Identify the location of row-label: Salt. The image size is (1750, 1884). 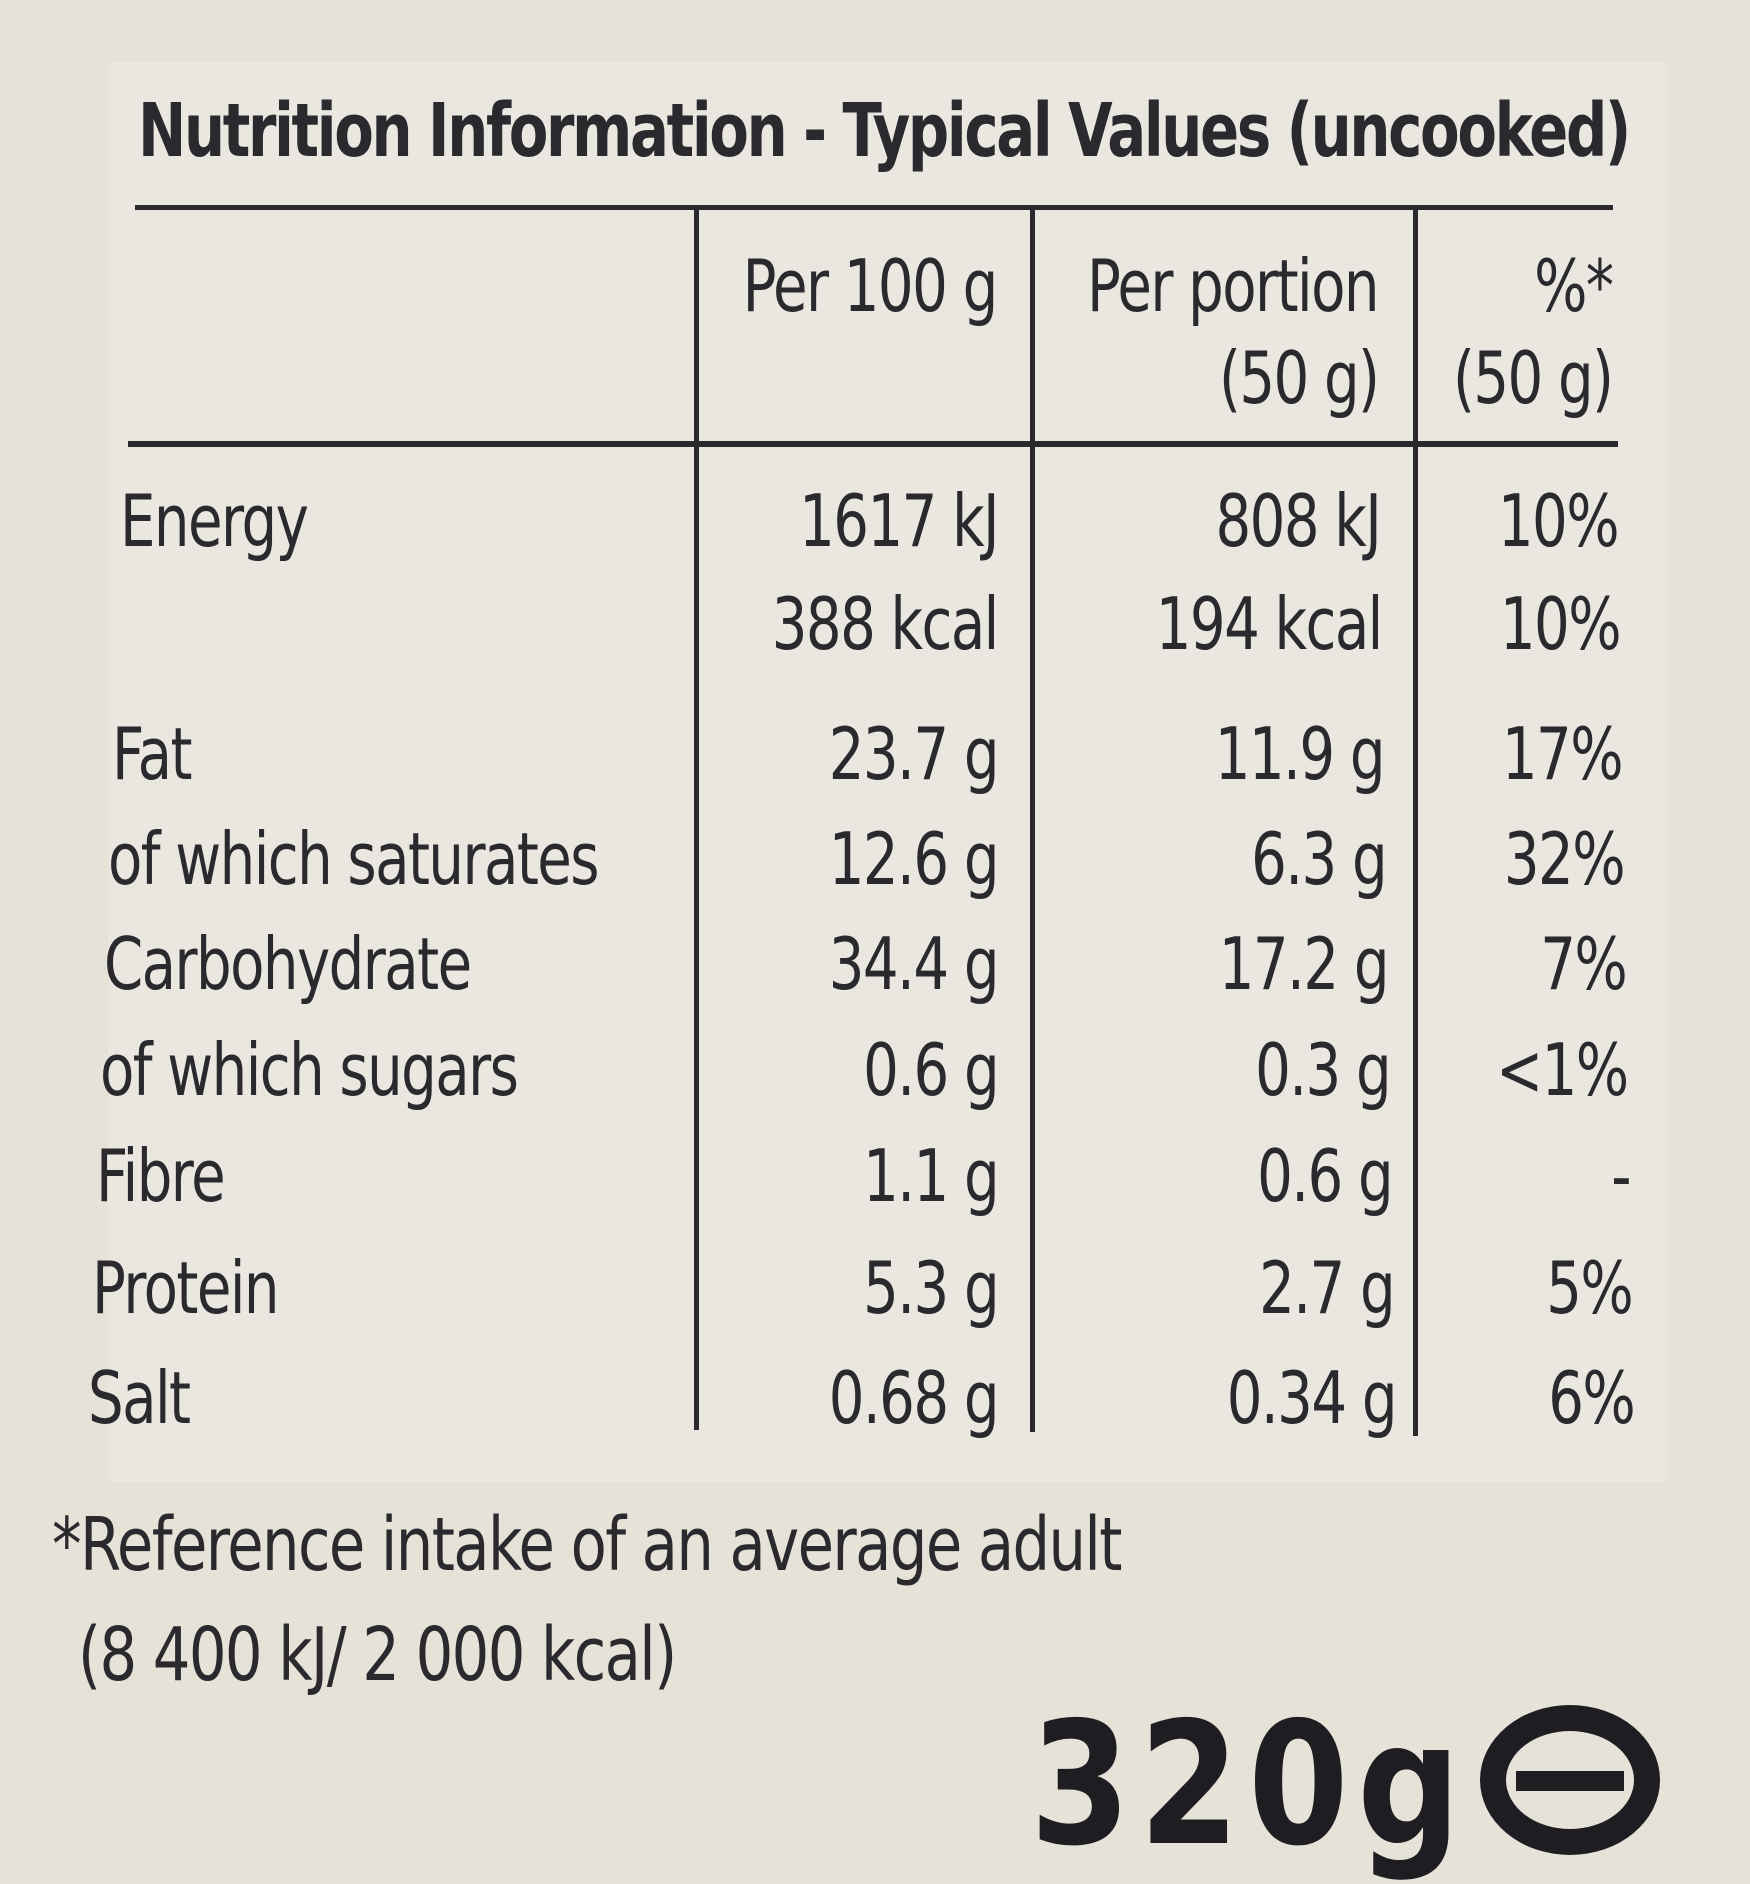
(139, 1398).